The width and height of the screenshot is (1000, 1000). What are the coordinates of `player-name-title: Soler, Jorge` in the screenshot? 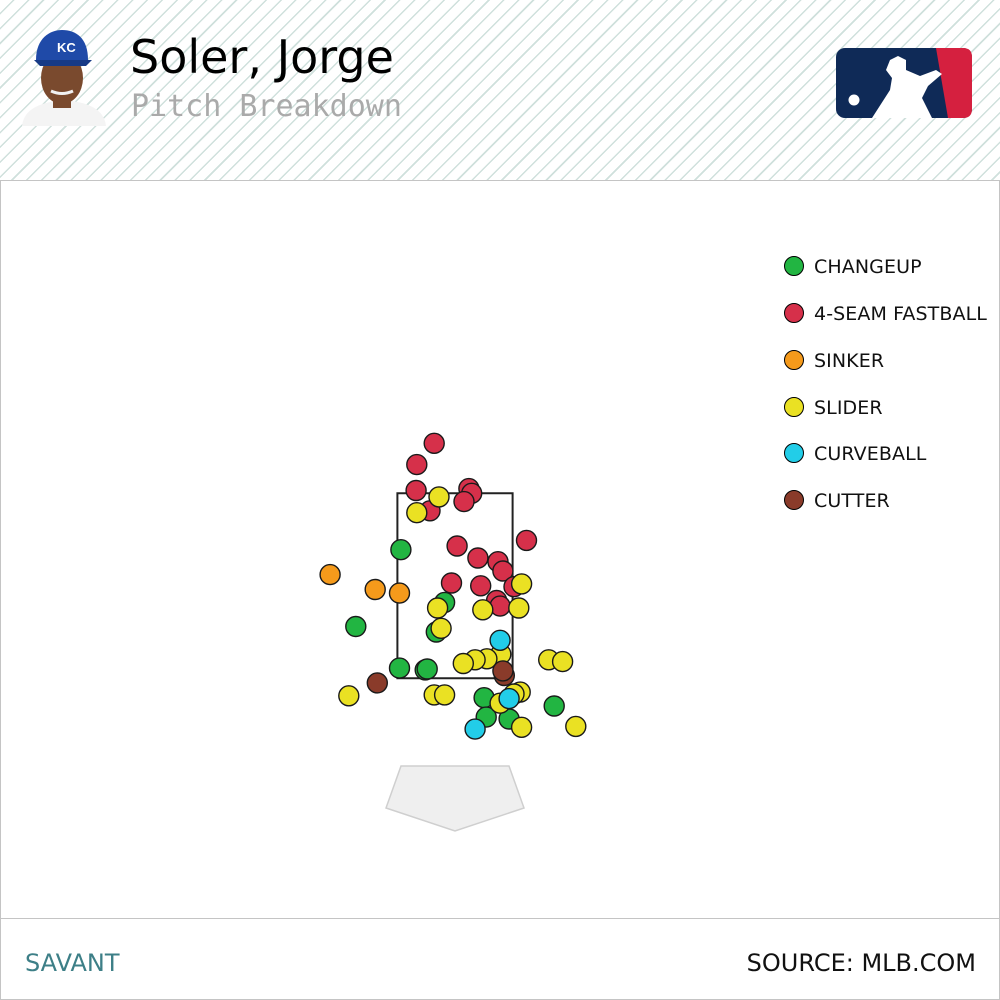 It's located at (262, 57).